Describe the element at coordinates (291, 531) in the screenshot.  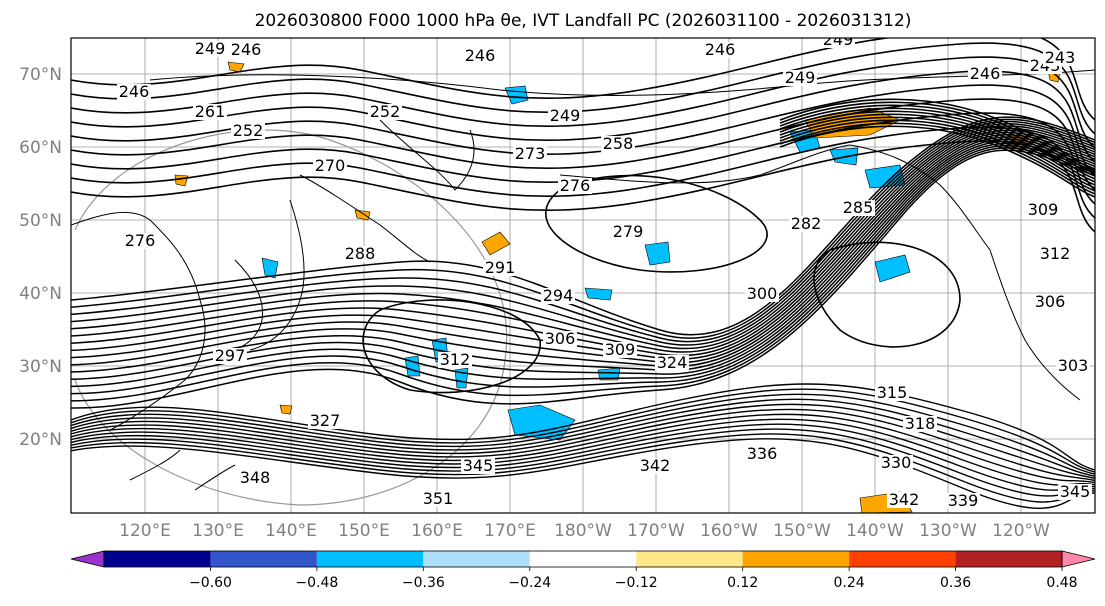
I see `lon-tick-label: 140°E` at that location.